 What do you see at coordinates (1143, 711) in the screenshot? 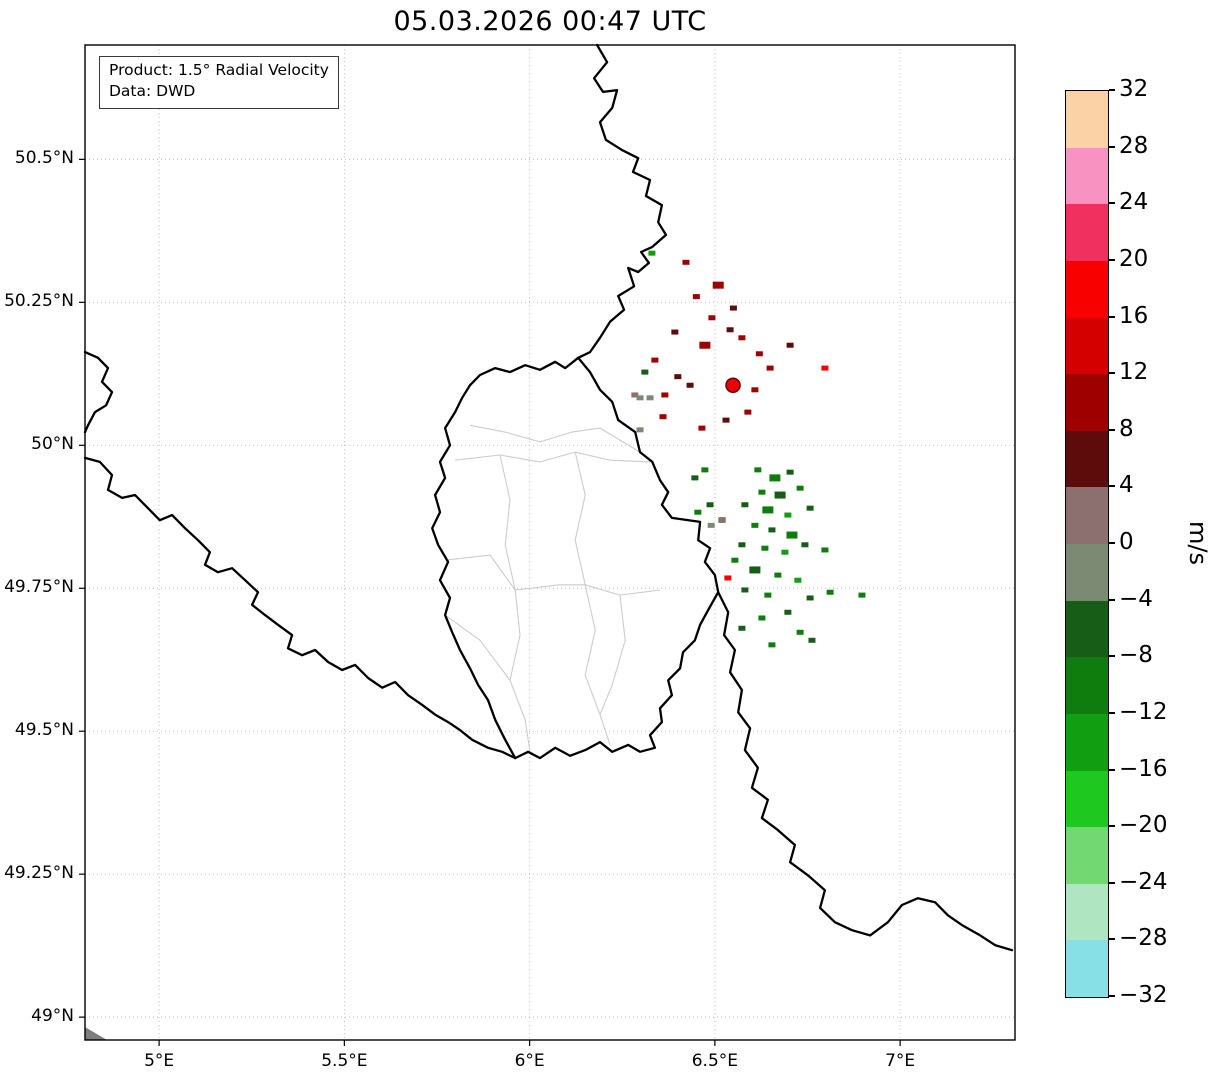
I see `colorbar-tick-label: −12` at bounding box center [1143, 711].